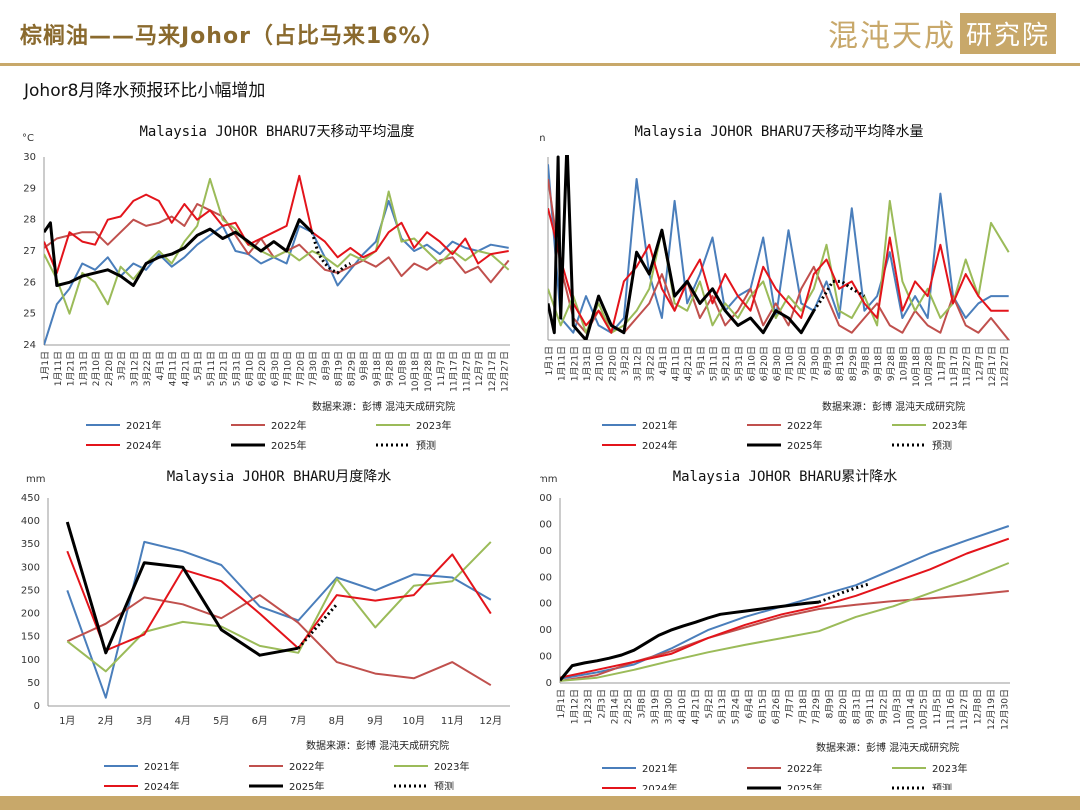  Describe the element at coordinates (655, 706) in the screenshot. I see `x-tick-label: 3月19日` at that location.